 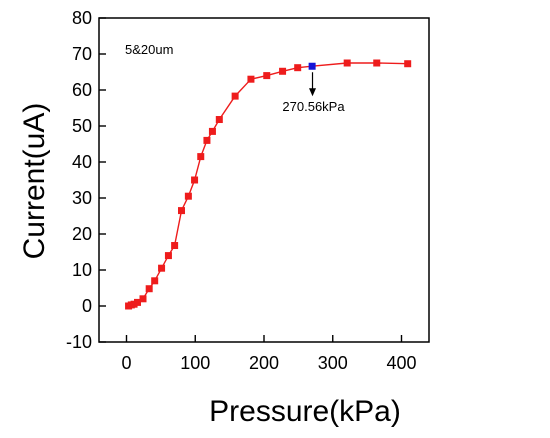 What do you see at coordinates (333, 363) in the screenshot?
I see `x-tick-label: 300` at bounding box center [333, 363].